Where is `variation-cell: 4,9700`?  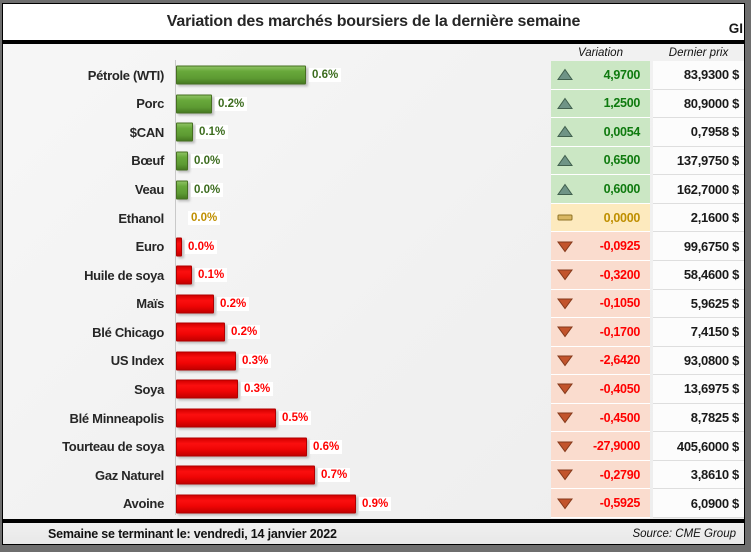
variation-cell: 4,9700 is located at coordinates (600, 75).